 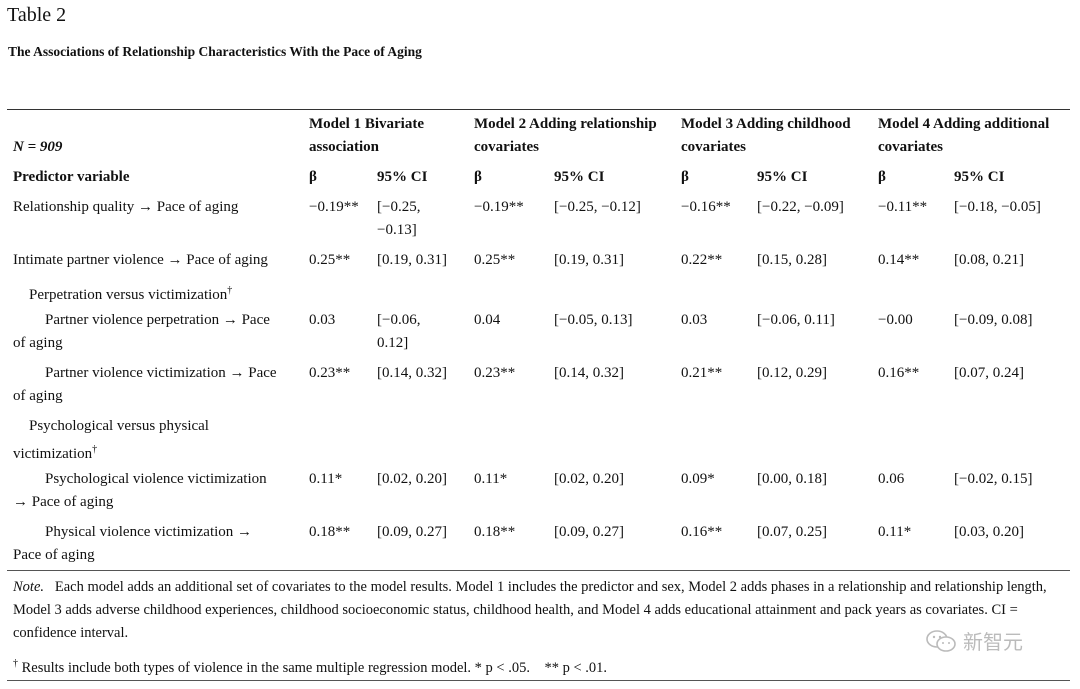 What do you see at coordinates (313, 177) in the screenshot?
I see `model-1-beta-header: β` at bounding box center [313, 177].